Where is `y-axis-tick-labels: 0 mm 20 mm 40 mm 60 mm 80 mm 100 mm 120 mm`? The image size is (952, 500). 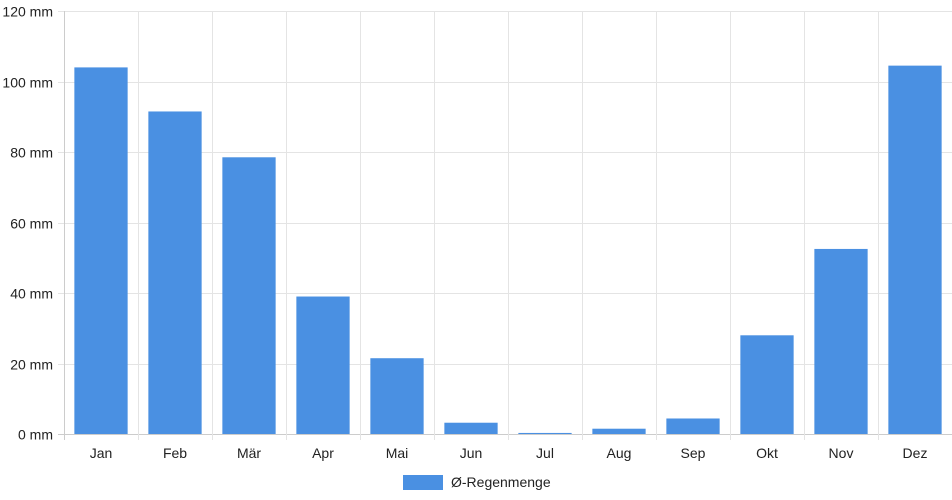
y-axis-tick-labels: 0 mm 20 mm 40 mm 60 mm 80 mm 100 mm 120 mm is located at coordinates (27, 223).